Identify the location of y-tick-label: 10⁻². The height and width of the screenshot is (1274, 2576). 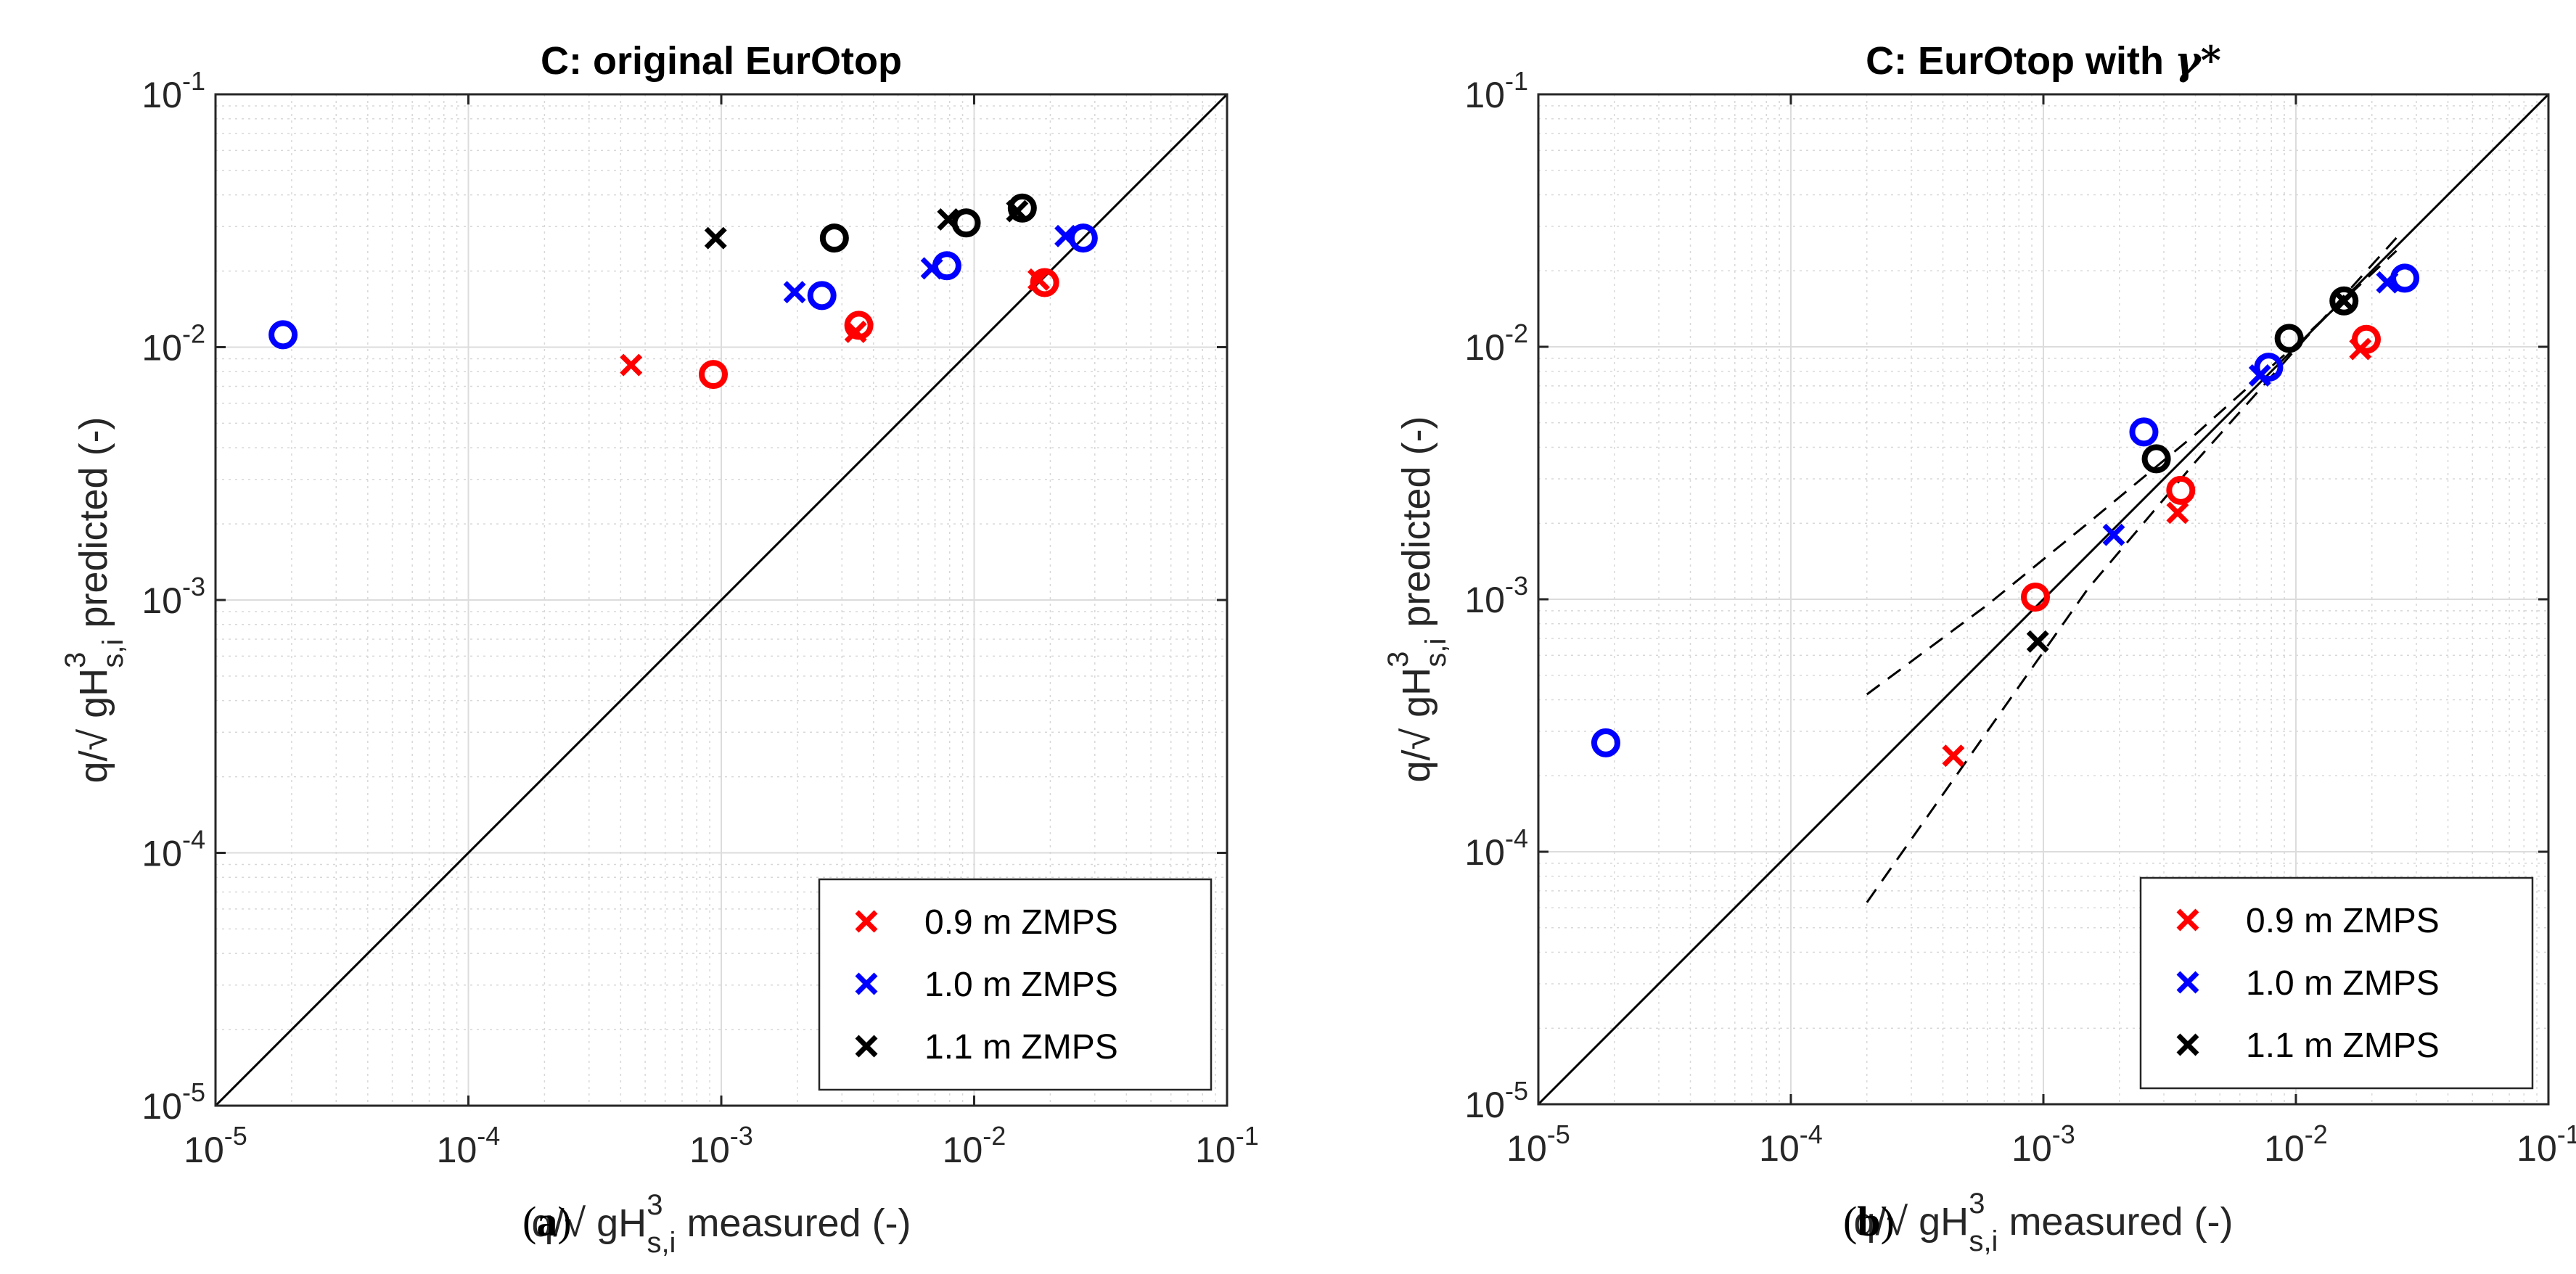
(1496, 343).